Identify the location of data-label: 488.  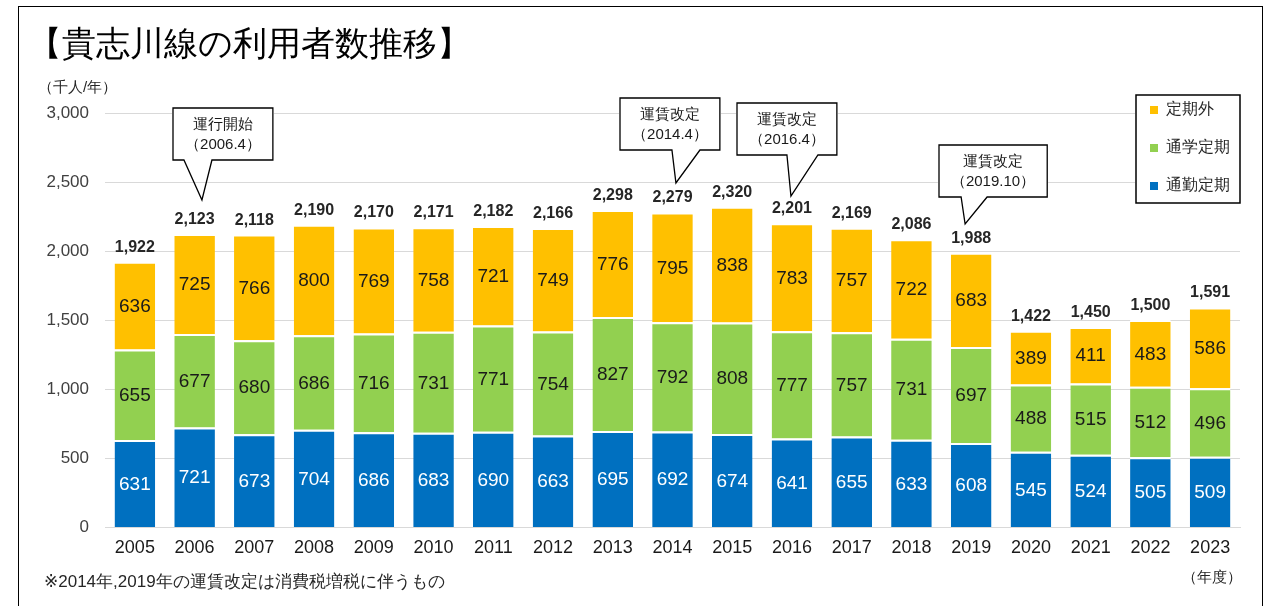
(1031, 418).